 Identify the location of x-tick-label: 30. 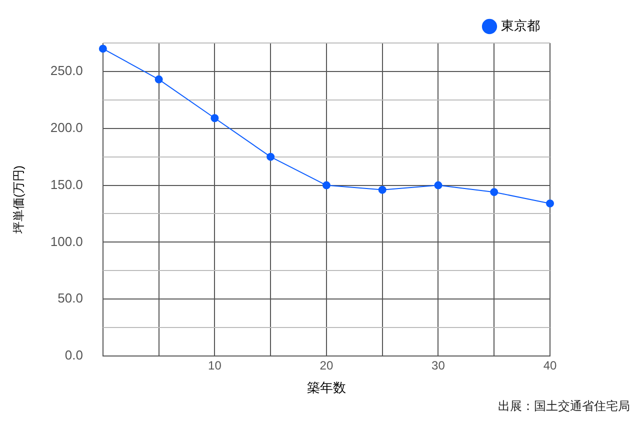
(439, 365).